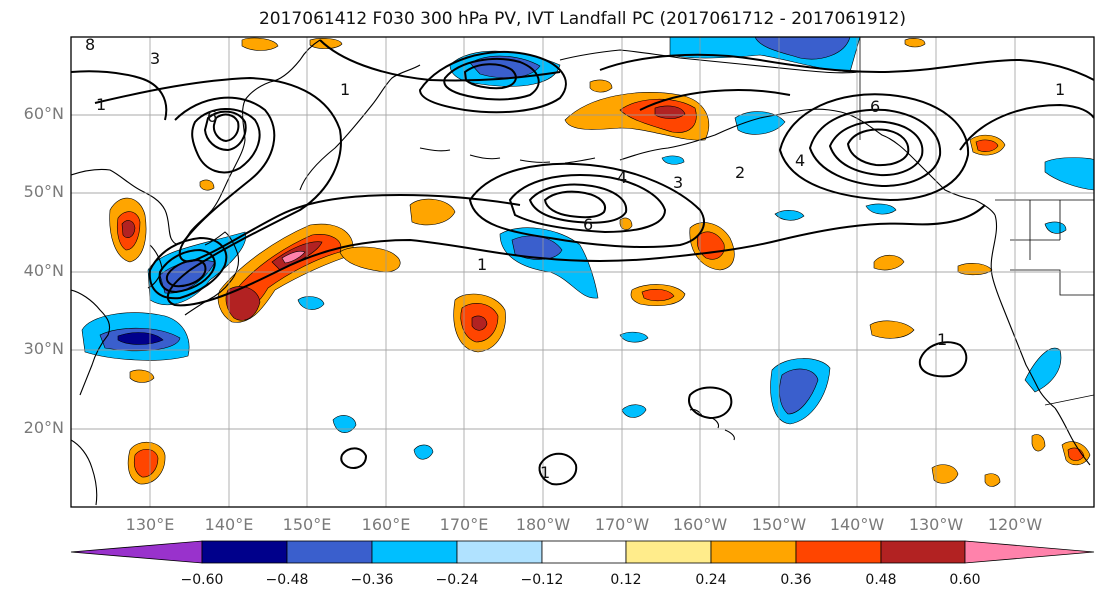 This screenshot has height=601, width=1105. I want to click on colorbar-extend-high, so click(1029, 552).